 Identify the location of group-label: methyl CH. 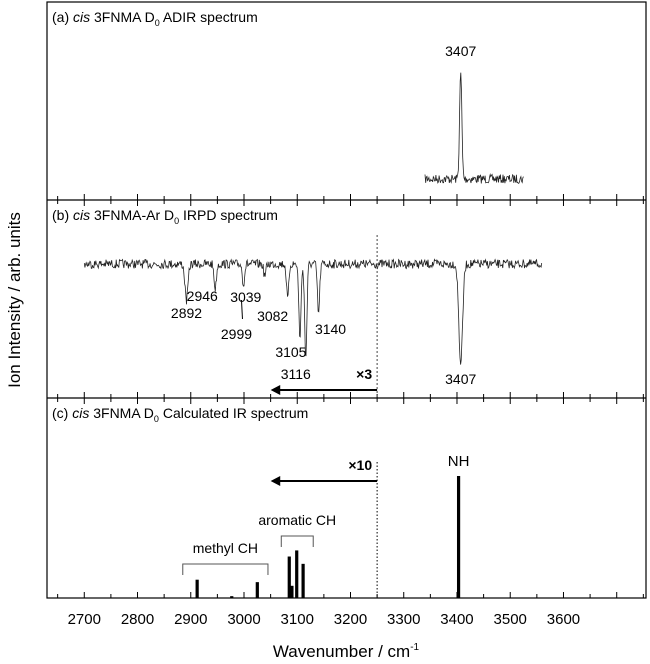
(225, 548).